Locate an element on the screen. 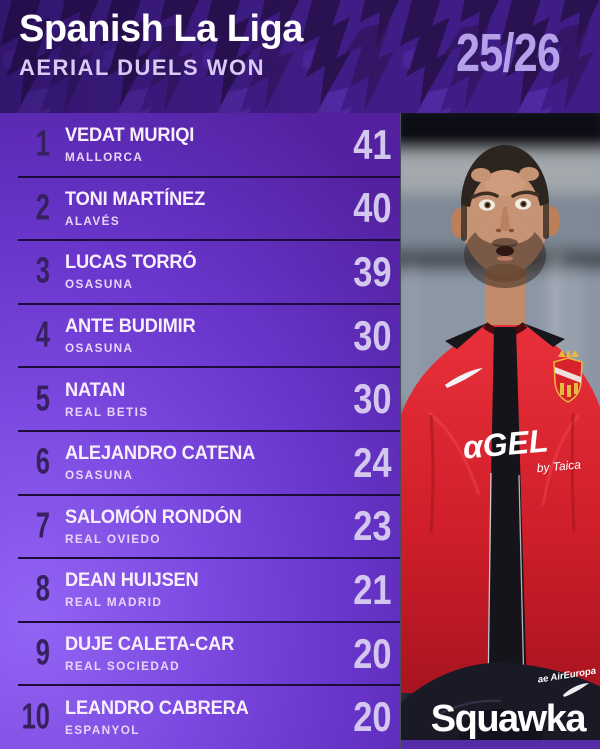 This screenshot has width=600, height=749. leaderboard-row: 4 ANTE BUDIMIR OSASUNA 30 is located at coordinates (200, 335).